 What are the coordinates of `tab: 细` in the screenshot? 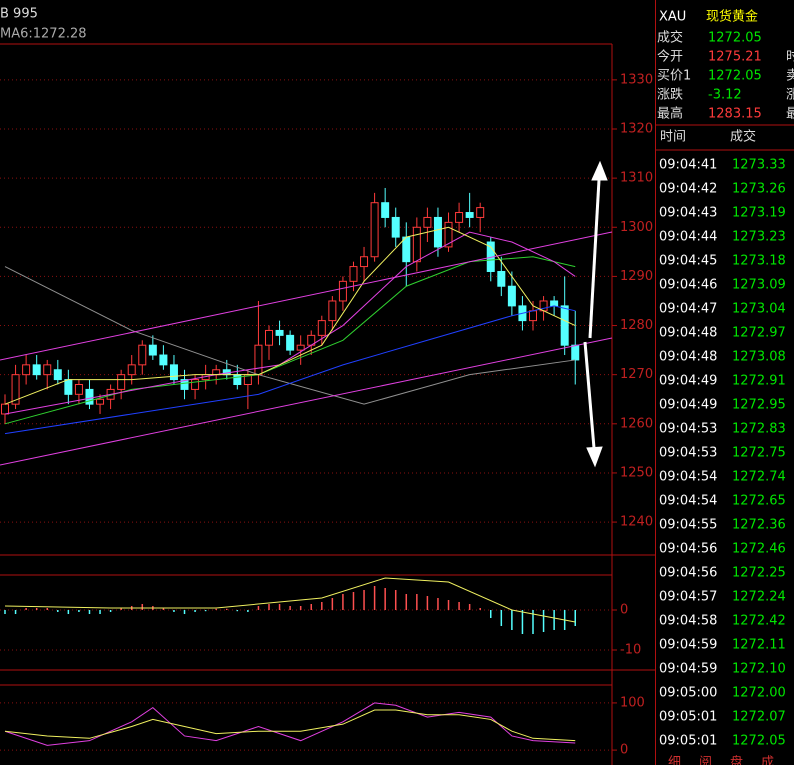 It's located at (674, 760).